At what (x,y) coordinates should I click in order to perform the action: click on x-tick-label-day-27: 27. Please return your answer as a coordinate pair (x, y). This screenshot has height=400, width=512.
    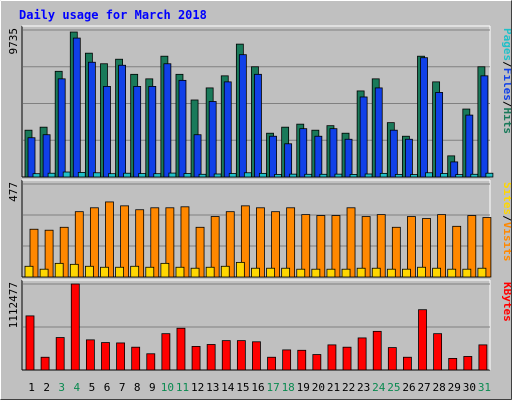
    Looking at the image, I should click on (423, 387).